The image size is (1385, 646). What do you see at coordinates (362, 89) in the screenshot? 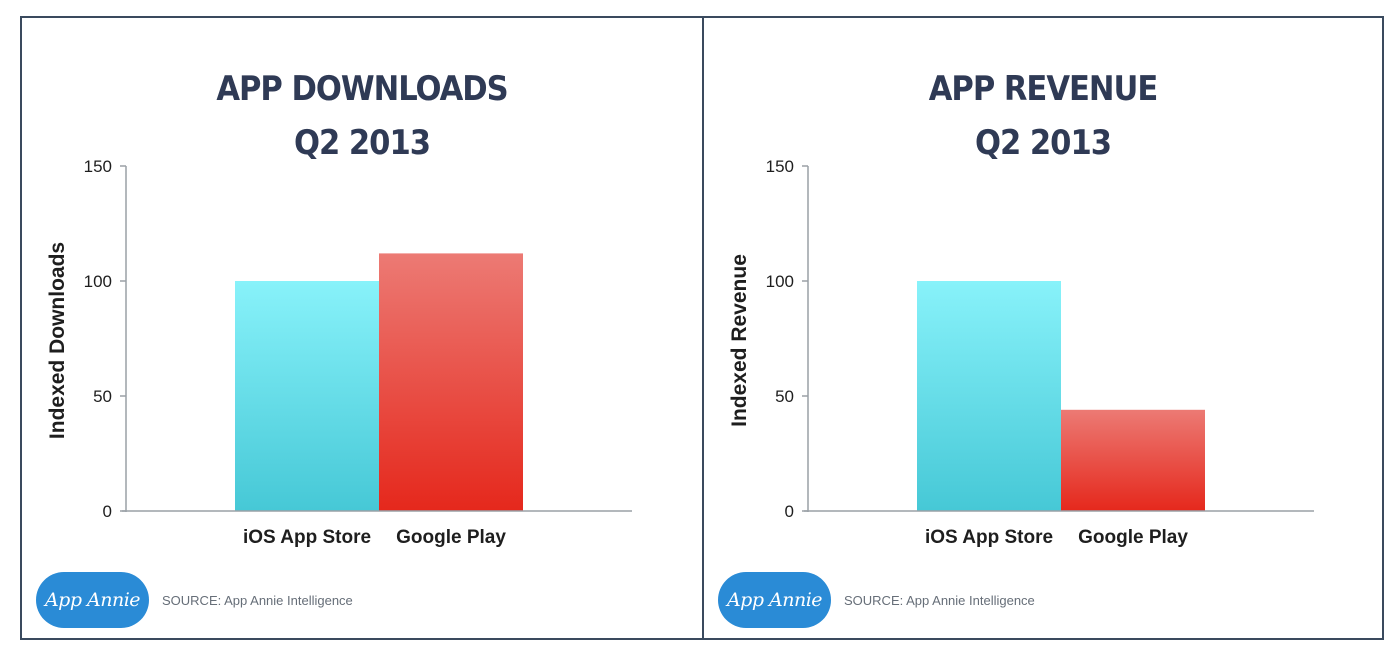
I see `chart-title-line-1: APP DOWNLOADS` at bounding box center [362, 89].